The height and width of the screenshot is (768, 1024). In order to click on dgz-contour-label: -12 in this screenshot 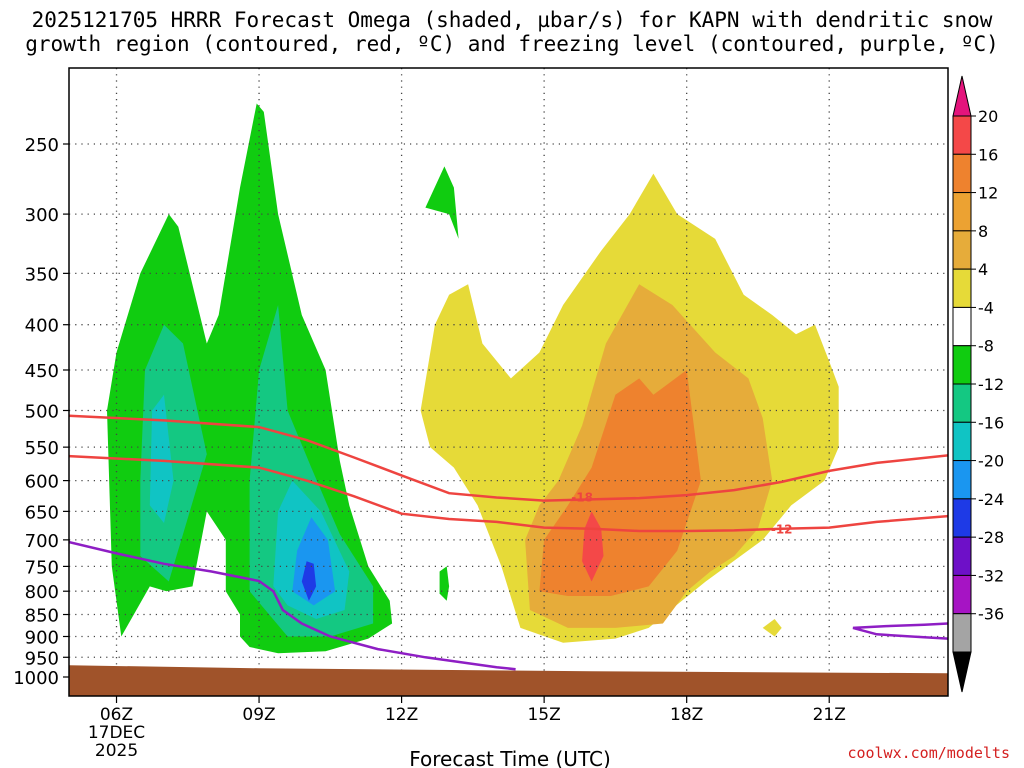, I will do `click(782, 530)`.